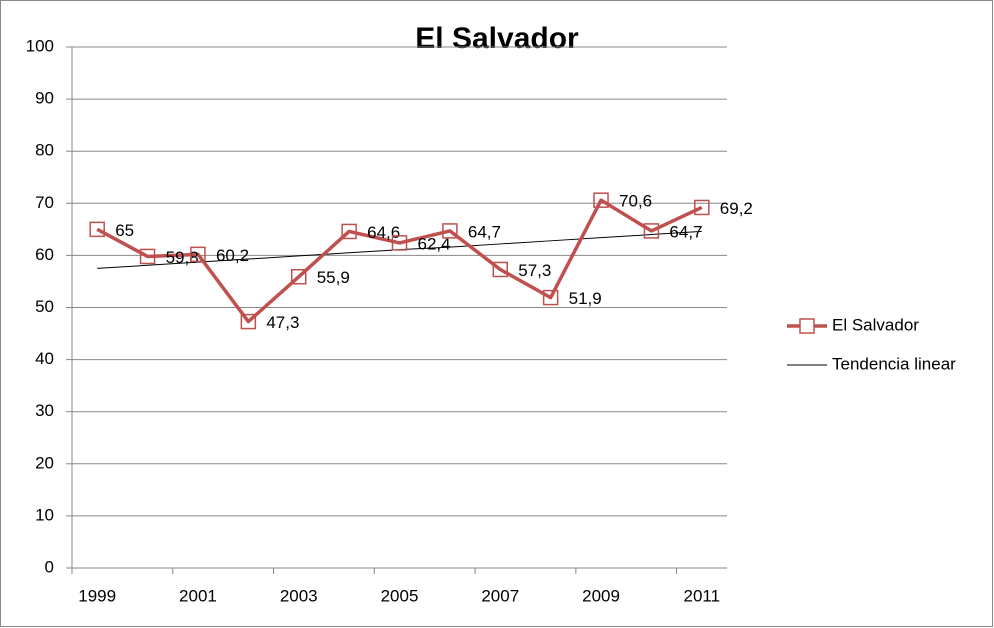 The width and height of the screenshot is (994, 628). What do you see at coordinates (44, 98) in the screenshot?
I see `y-tick-label: 90` at bounding box center [44, 98].